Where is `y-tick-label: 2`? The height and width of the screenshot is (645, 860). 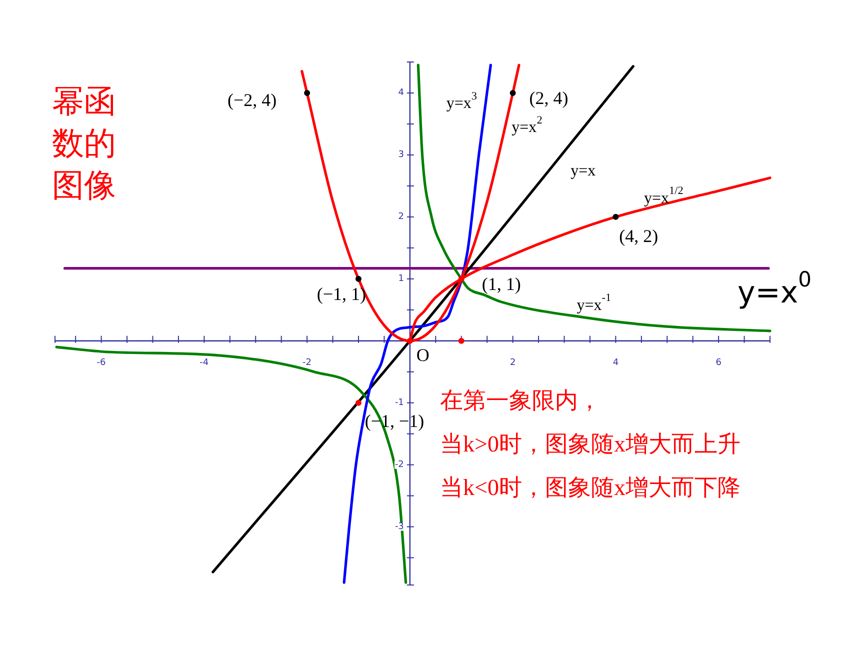
y-tick-label: 2 is located at coordinates (401, 217).